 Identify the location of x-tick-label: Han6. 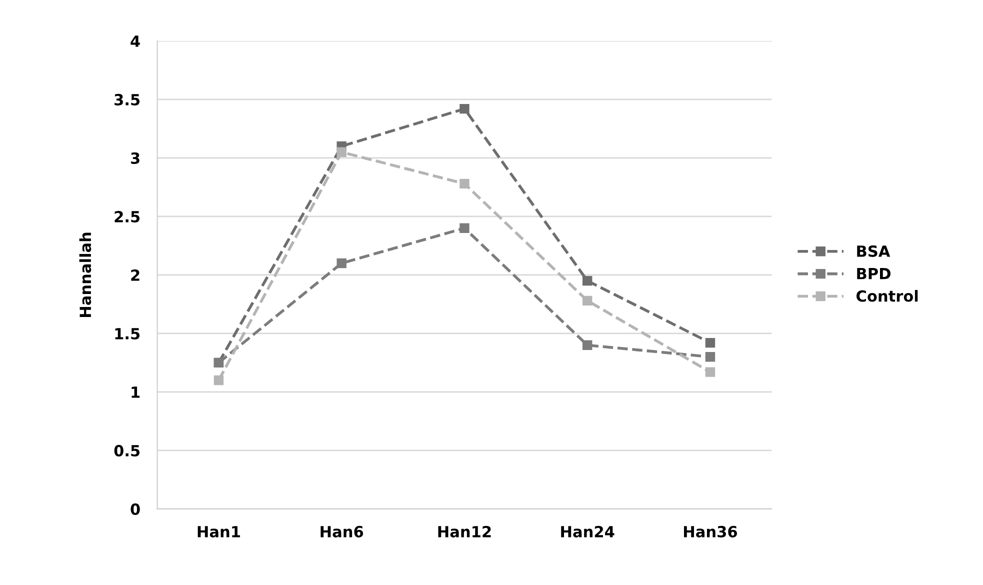
(342, 532).